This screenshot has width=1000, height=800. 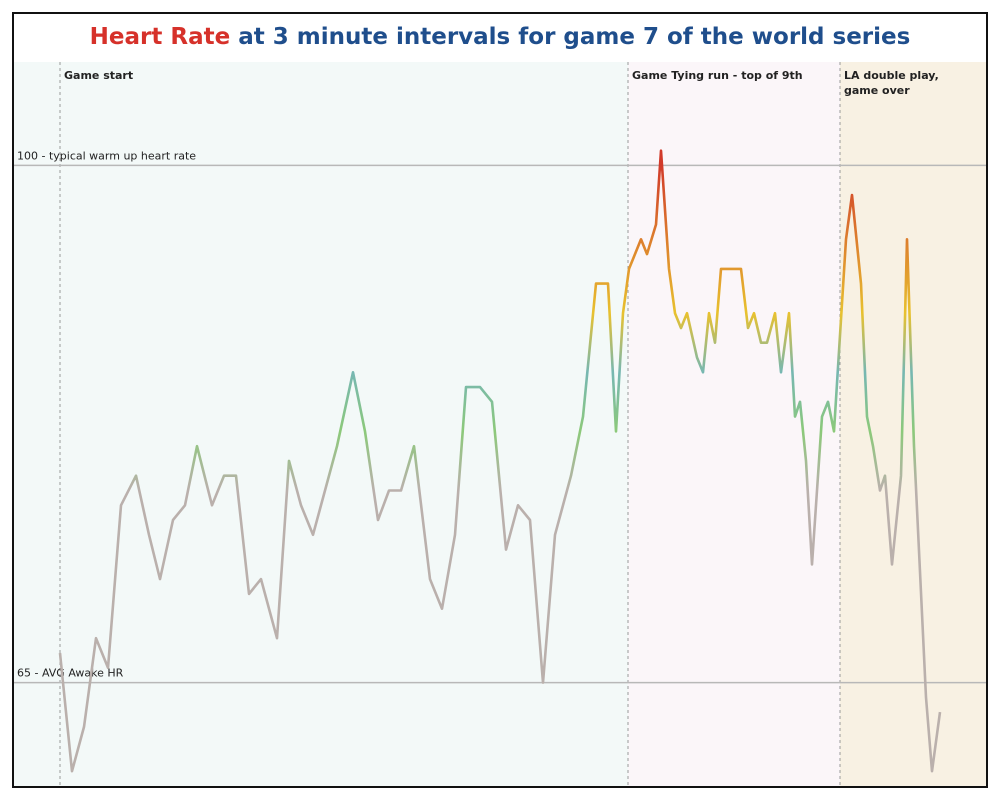 What do you see at coordinates (891, 75) in the screenshot?
I see `annotation-label: LA double play,` at bounding box center [891, 75].